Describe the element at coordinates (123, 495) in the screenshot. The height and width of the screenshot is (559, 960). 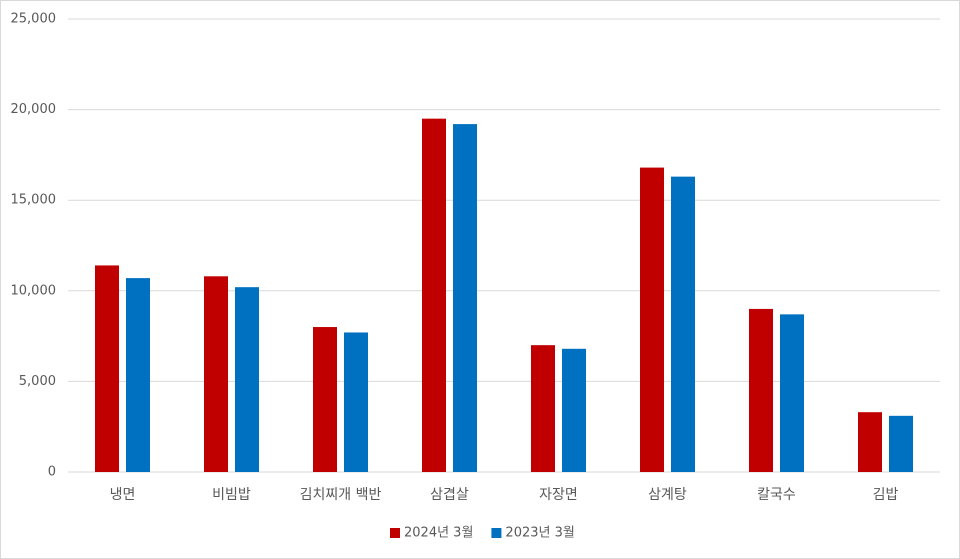
I see `x-tick-label: 냉면` at that location.